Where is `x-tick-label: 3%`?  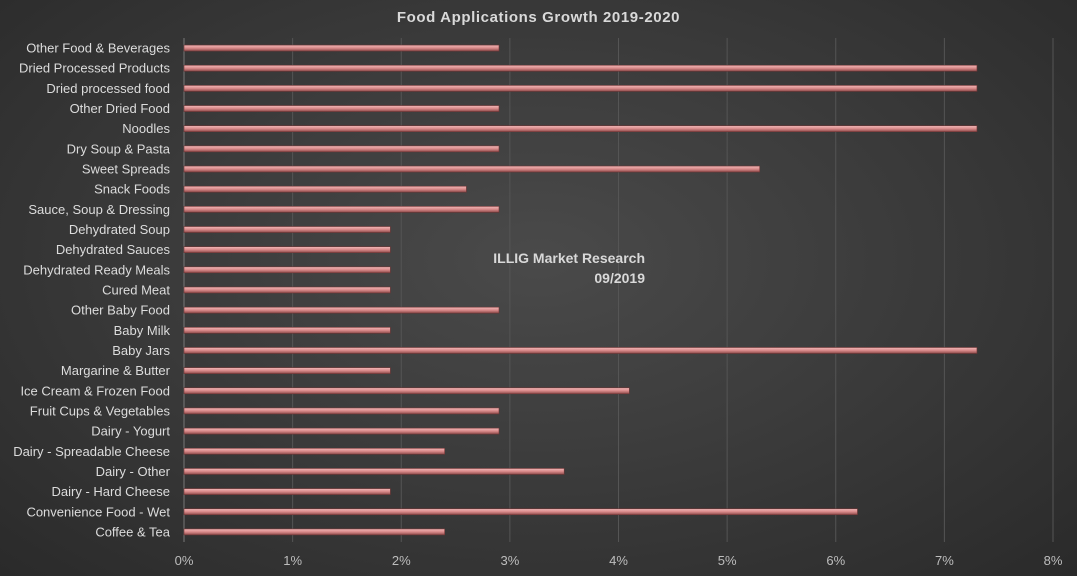
x-tick-label: 3% is located at coordinates (509, 560).